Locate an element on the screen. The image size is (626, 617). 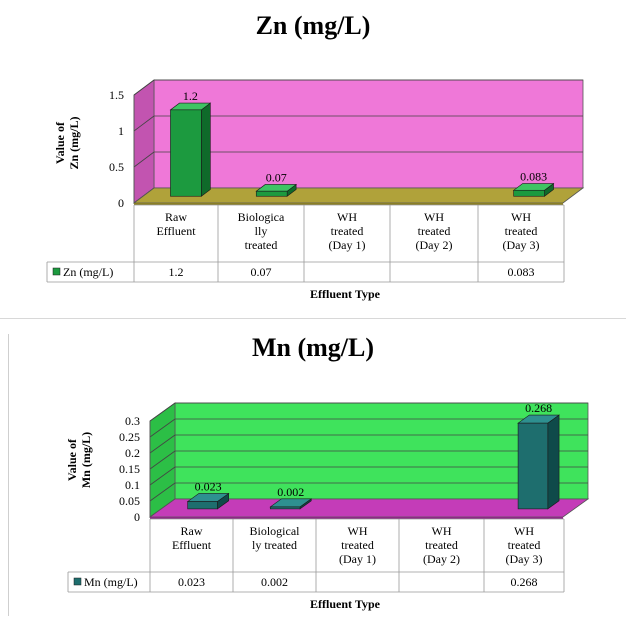
table-value: 0.268 is located at coordinates (524, 582).